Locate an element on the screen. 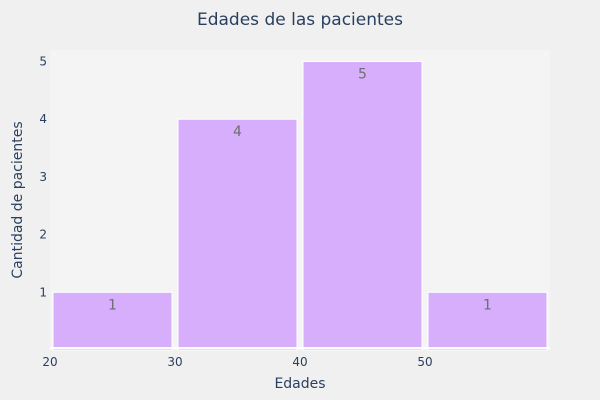 This screenshot has height=400, width=600. y-tick-label-4: 5 is located at coordinates (43, 62).